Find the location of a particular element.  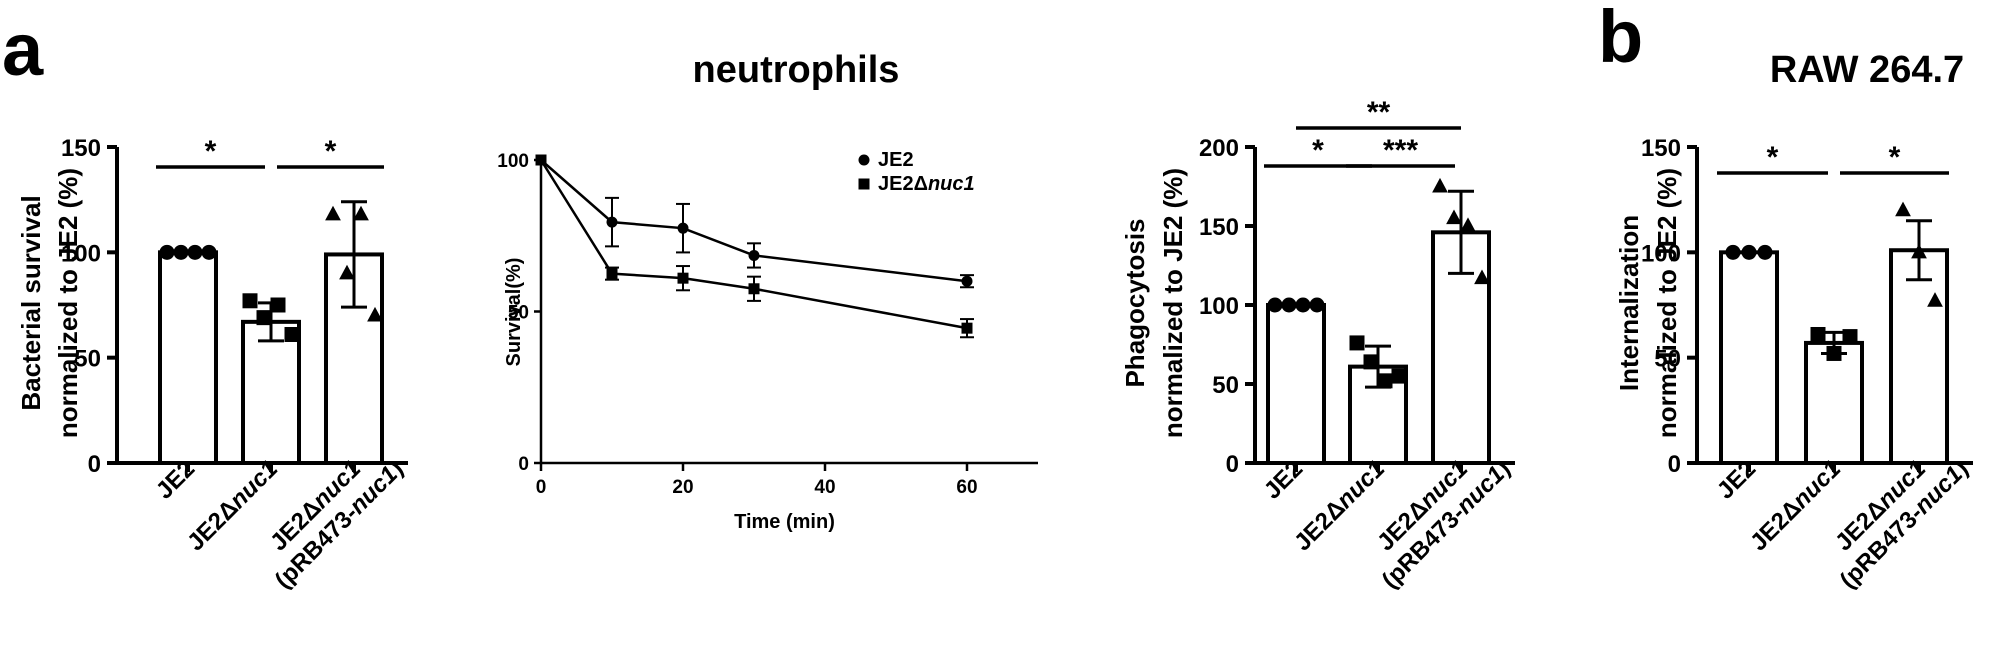

legend-label: JE2Δnuc1 is located at coordinates (926, 184).